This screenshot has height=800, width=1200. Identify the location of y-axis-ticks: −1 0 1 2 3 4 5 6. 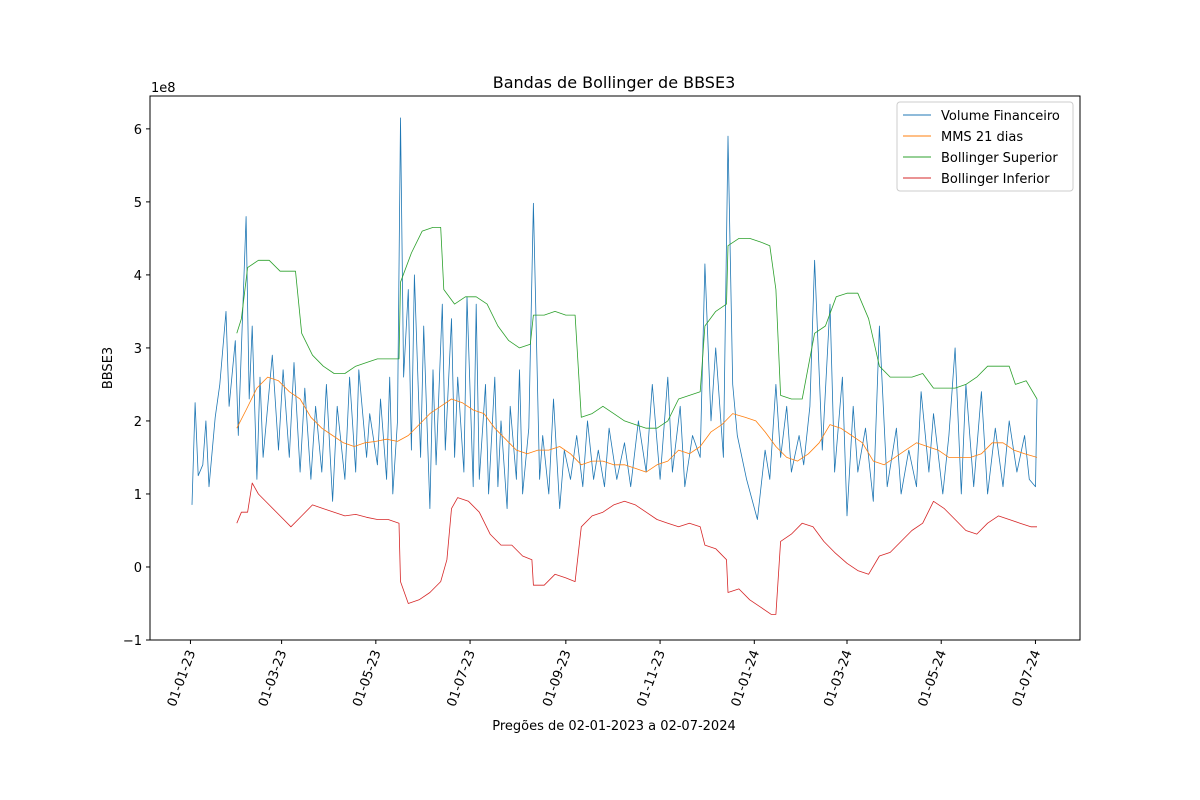
(136, 386).